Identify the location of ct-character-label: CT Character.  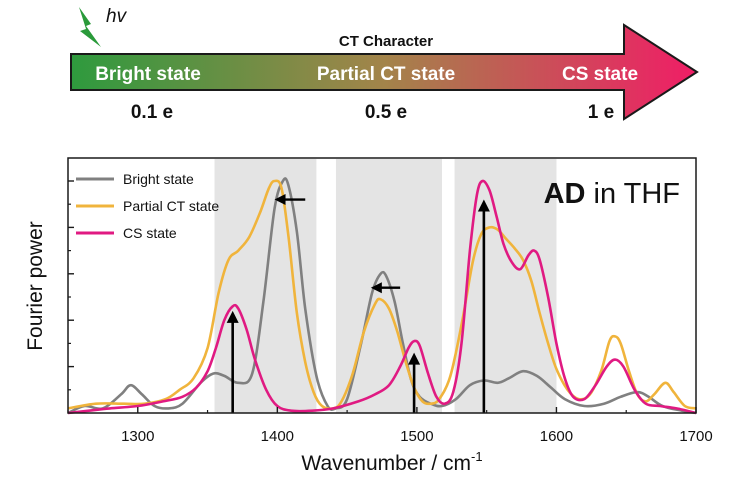
(386, 41).